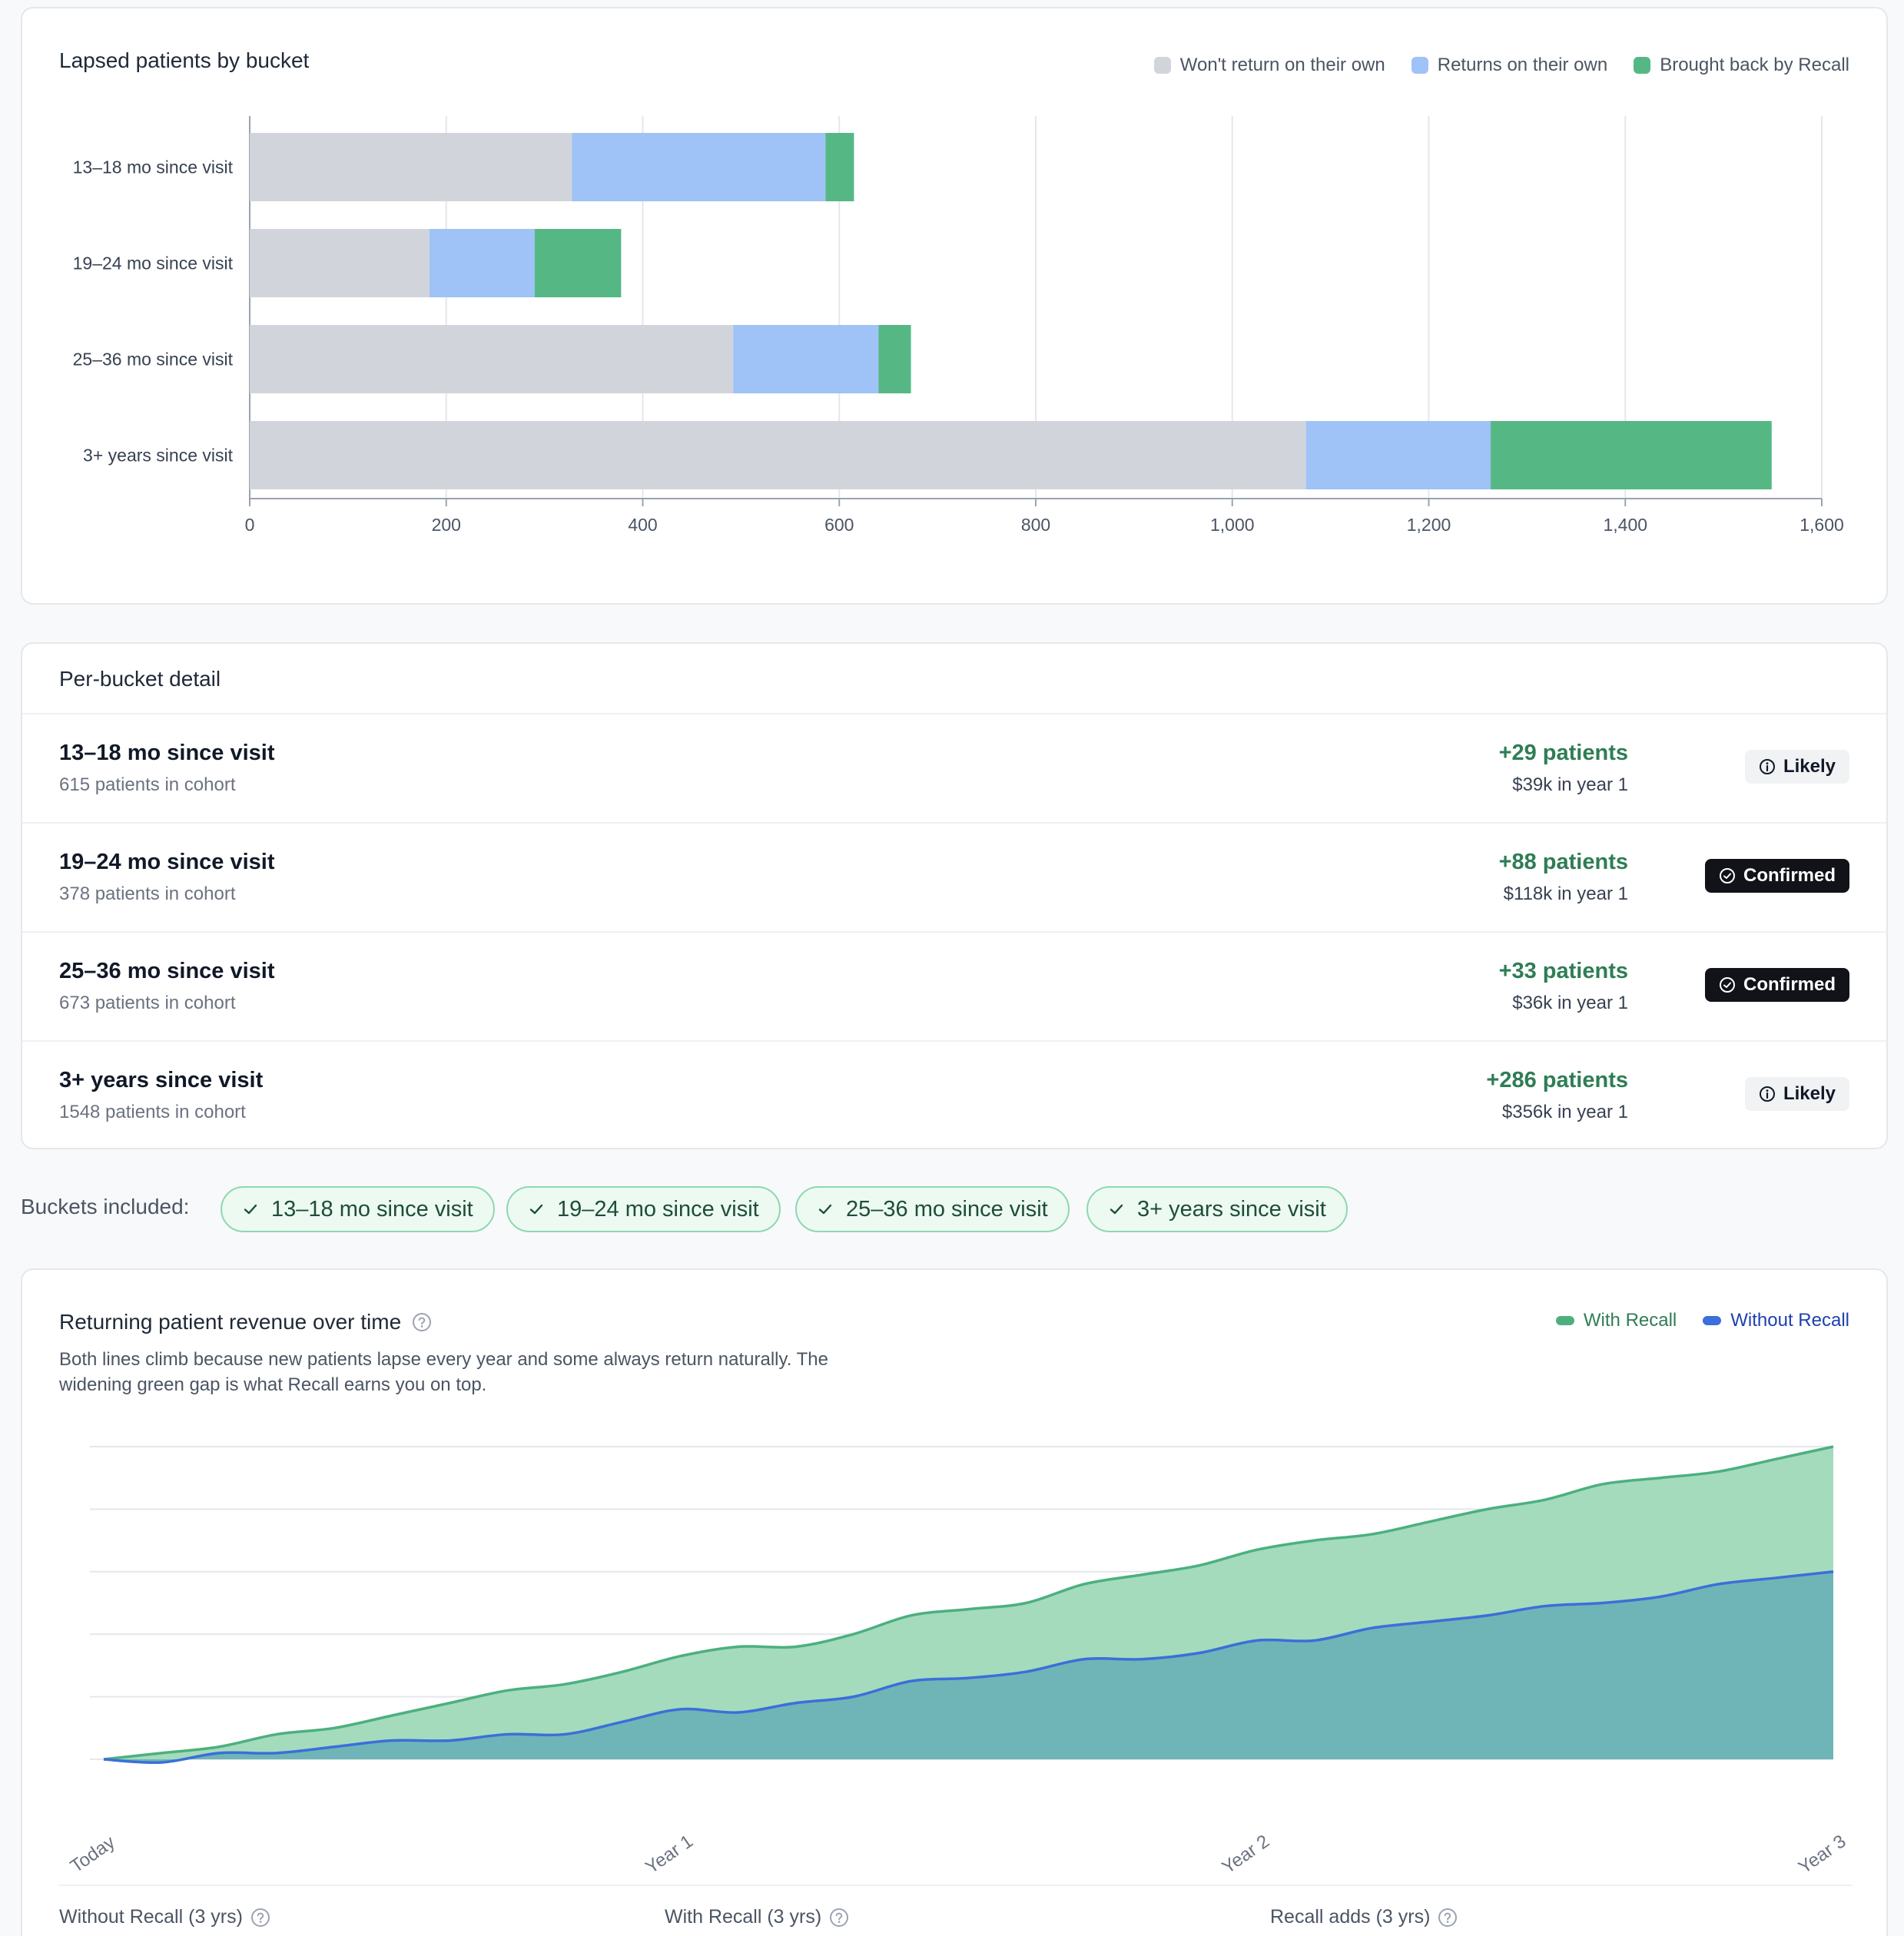 This screenshot has width=1904, height=1936. What do you see at coordinates (1702, 1320) in the screenshot?
I see `revenue-legend: With Recall Without Recall` at bounding box center [1702, 1320].